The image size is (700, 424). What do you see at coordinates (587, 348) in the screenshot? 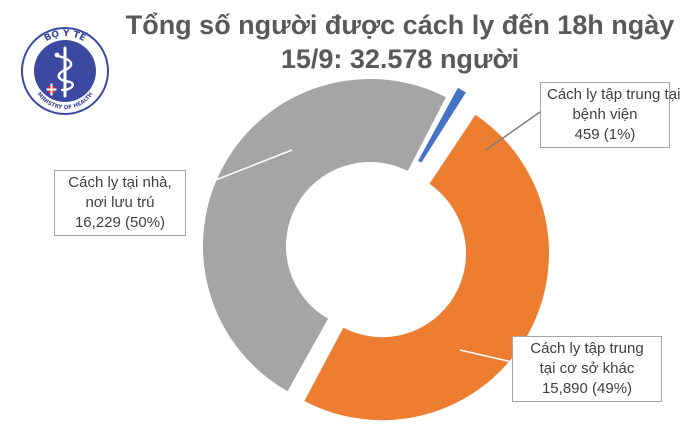
I see `data-label-line: Cách ly tập trung` at bounding box center [587, 348].